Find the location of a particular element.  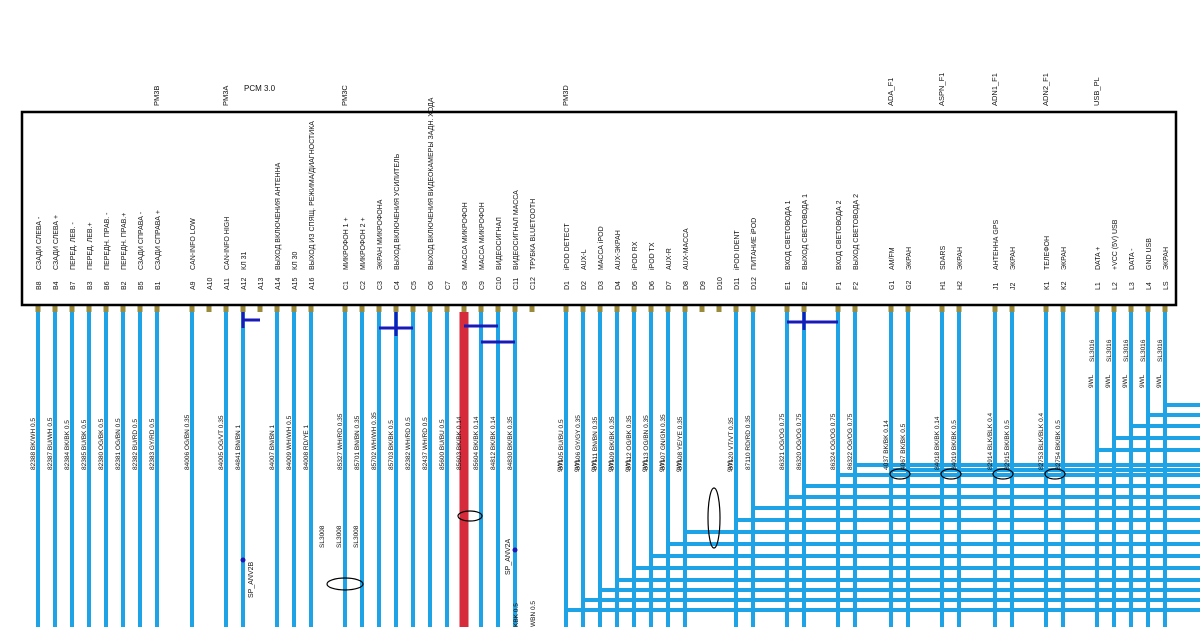

pin-label-l1: DATA + is located at coordinates (1098, 258).